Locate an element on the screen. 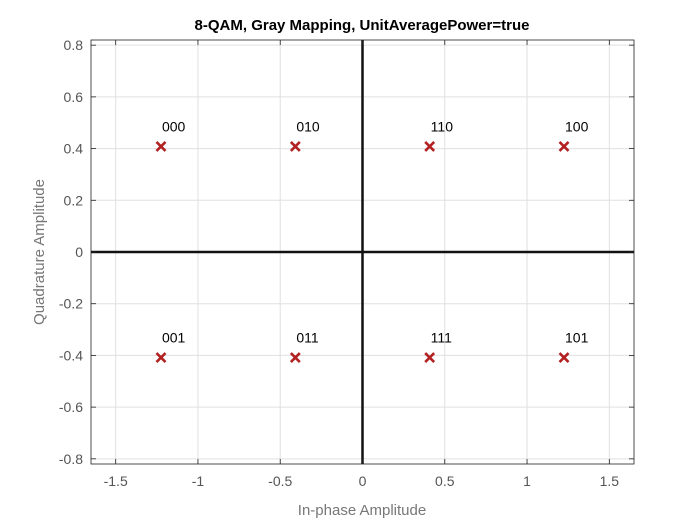 This screenshot has height=525, width=700. y-tick-label: 0.8 is located at coordinates (74, 45).